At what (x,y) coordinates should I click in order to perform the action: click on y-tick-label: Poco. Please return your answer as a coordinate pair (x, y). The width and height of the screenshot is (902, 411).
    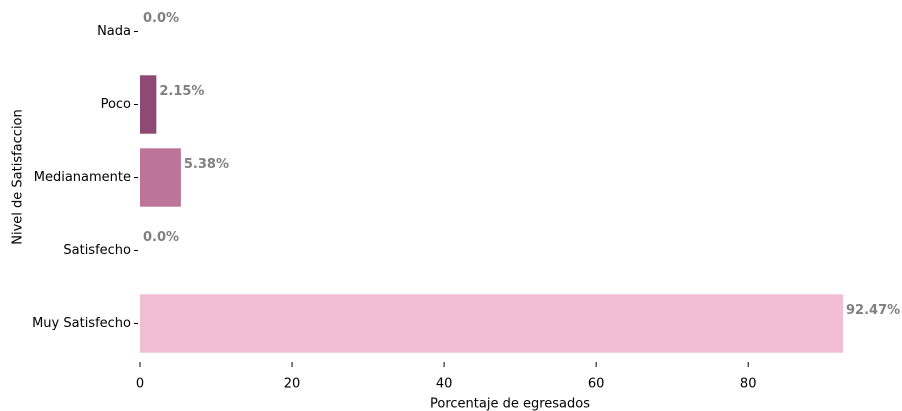
    Looking at the image, I should click on (116, 104).